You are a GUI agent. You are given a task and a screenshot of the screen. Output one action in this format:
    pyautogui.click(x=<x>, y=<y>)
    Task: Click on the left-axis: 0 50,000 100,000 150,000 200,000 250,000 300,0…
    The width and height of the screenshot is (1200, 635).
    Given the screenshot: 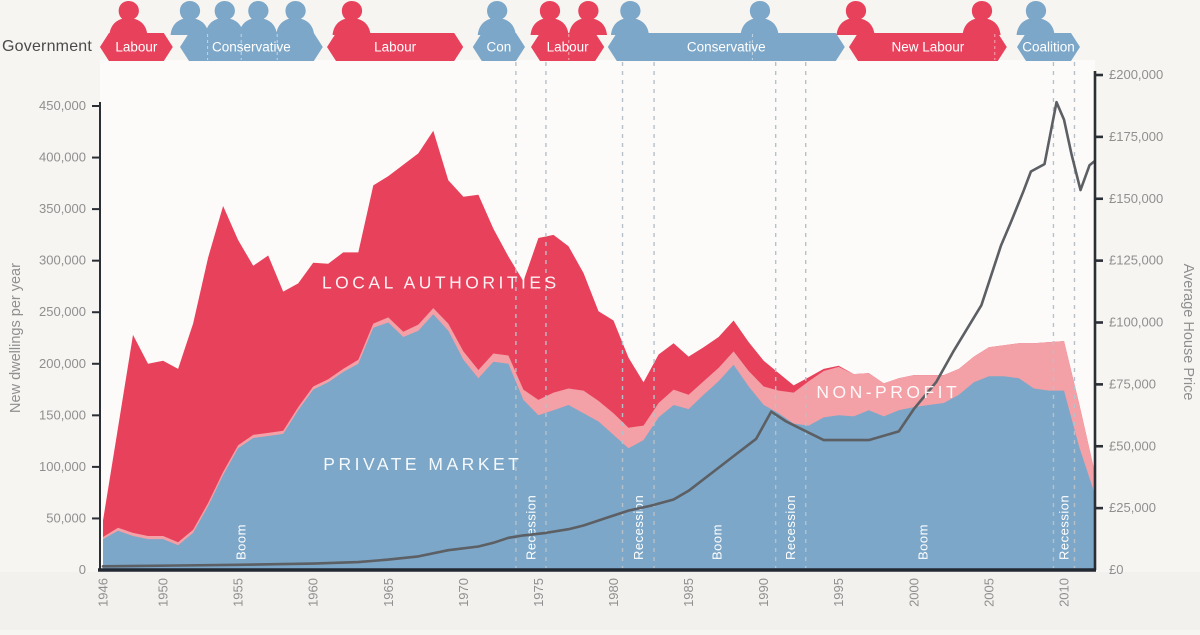 What is the action you would take?
    pyautogui.click(x=54, y=337)
    